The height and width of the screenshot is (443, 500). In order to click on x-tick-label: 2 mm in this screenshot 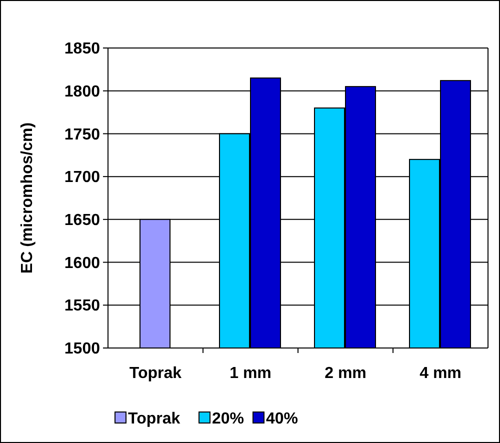, I will do `click(345, 373)`.